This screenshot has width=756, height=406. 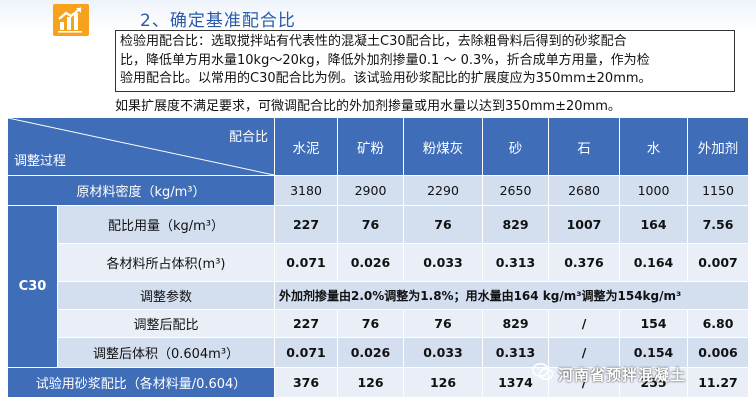 What do you see at coordinates (718, 382) in the screenshot?
I see `table-cell: 11.27` at bounding box center [718, 382].